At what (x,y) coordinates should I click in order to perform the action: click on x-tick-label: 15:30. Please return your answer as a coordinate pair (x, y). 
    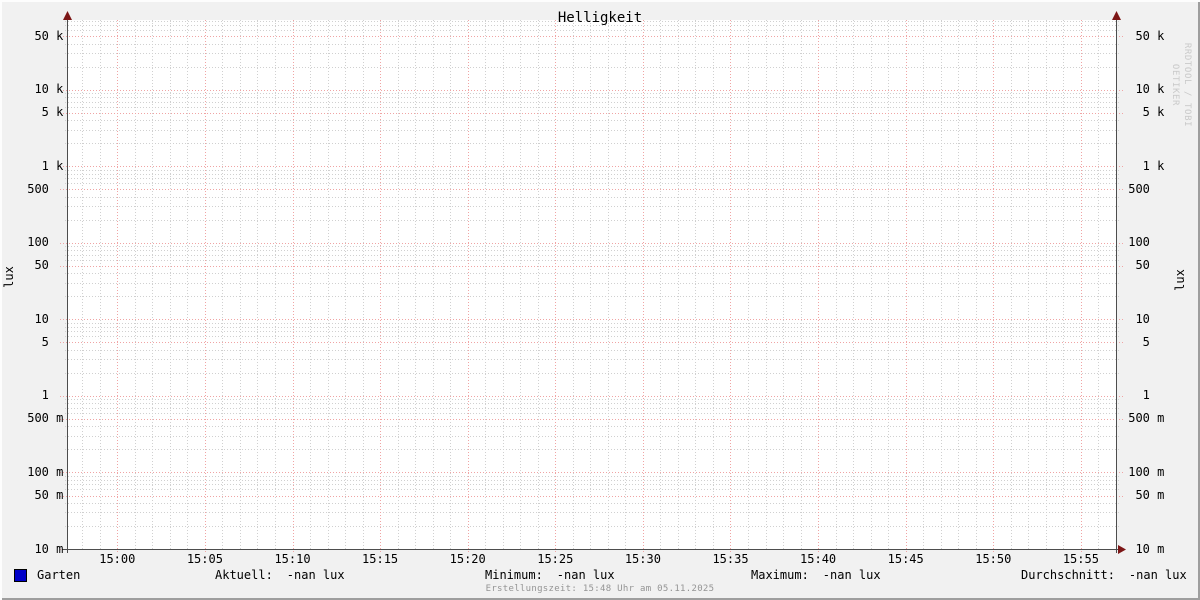
    Looking at the image, I should click on (642, 559).